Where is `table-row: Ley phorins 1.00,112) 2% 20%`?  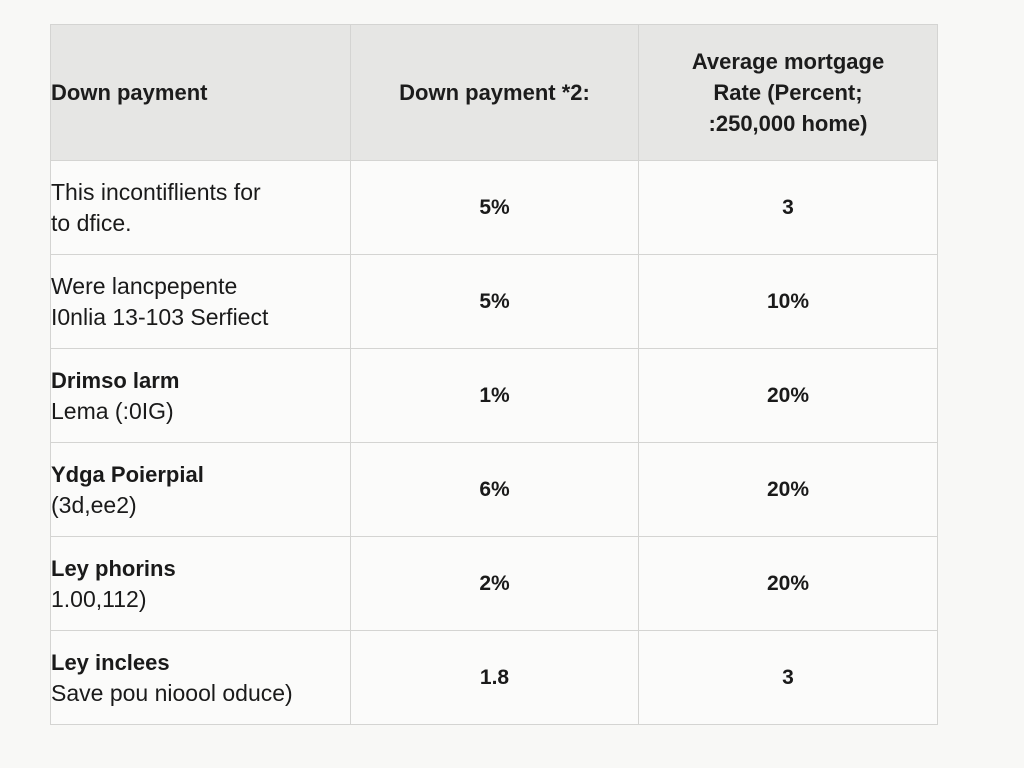
table-row: Ley phorins 1.00,112) 2% 20% is located at coordinates (494, 583).